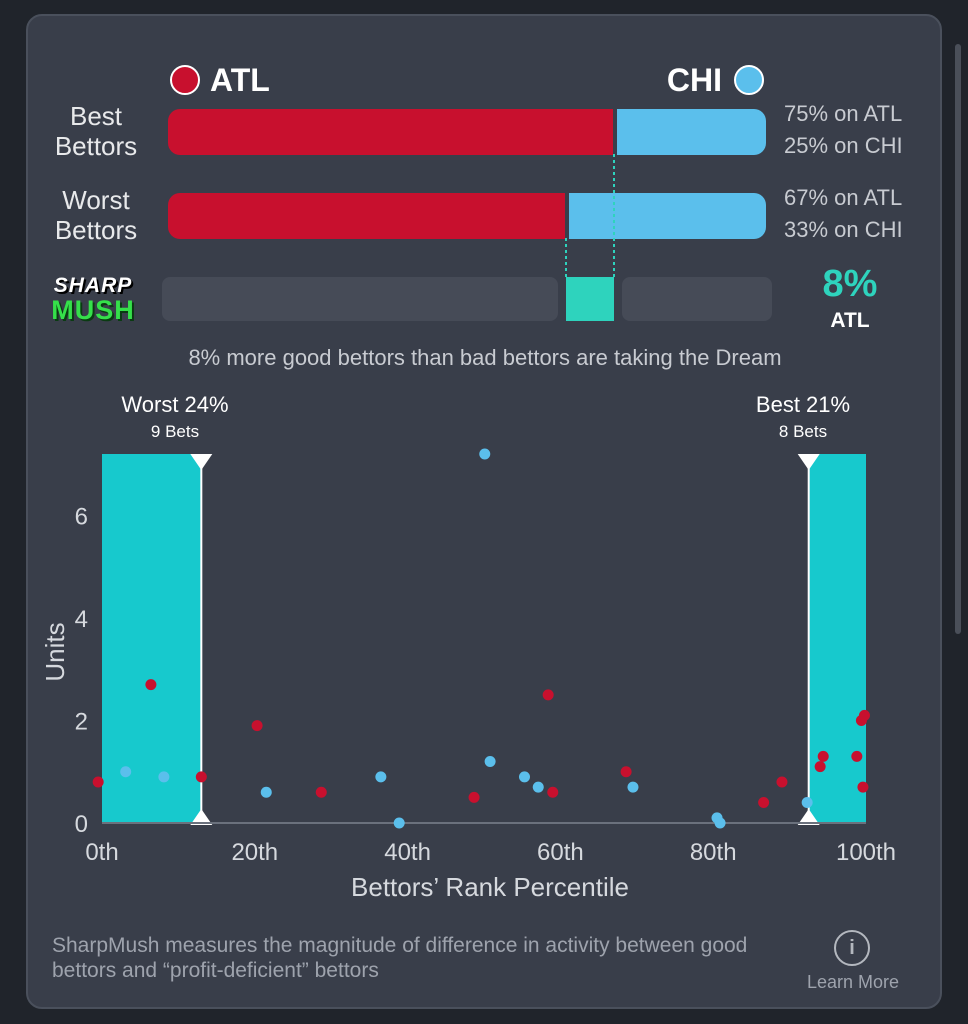 The height and width of the screenshot is (1024, 968). I want to click on x-tick-label: 0th, so click(101, 852).